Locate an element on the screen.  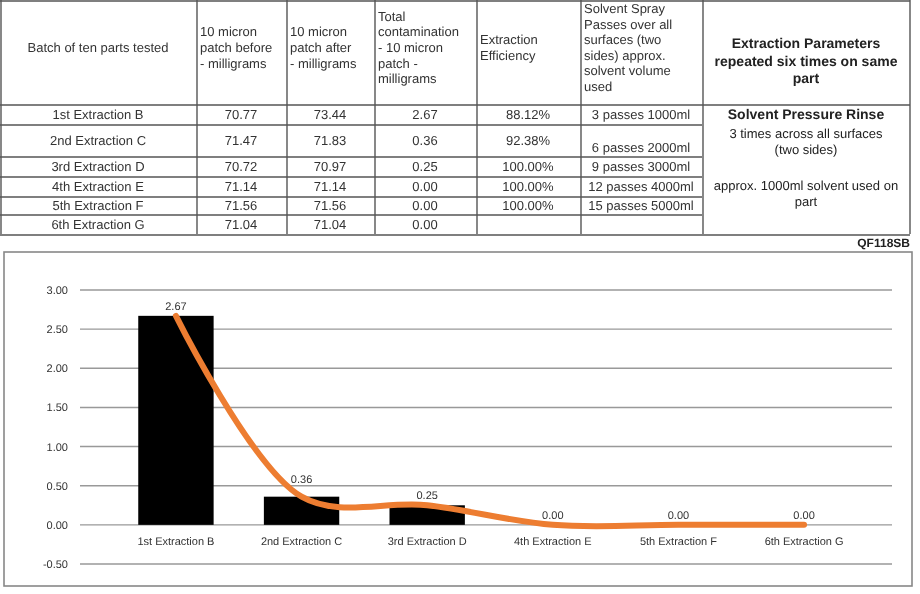
bar is located at coordinates (176, 420).